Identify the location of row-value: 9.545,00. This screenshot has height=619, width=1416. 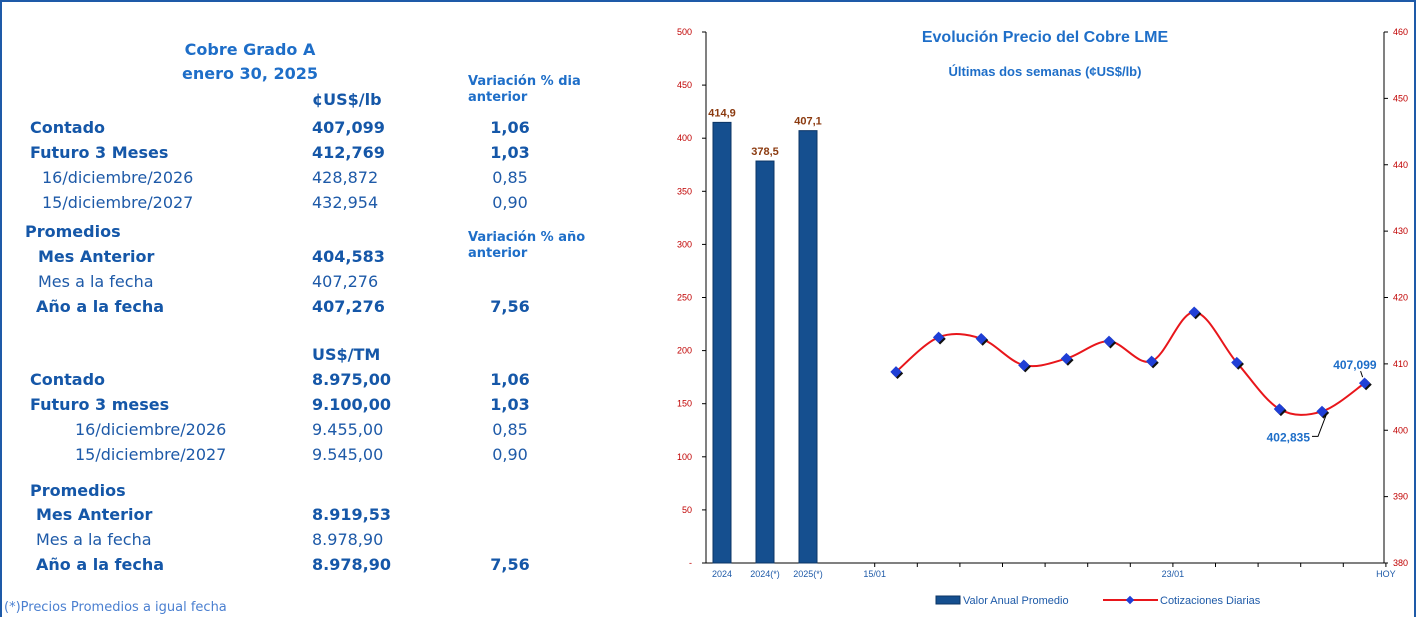
(348, 454).